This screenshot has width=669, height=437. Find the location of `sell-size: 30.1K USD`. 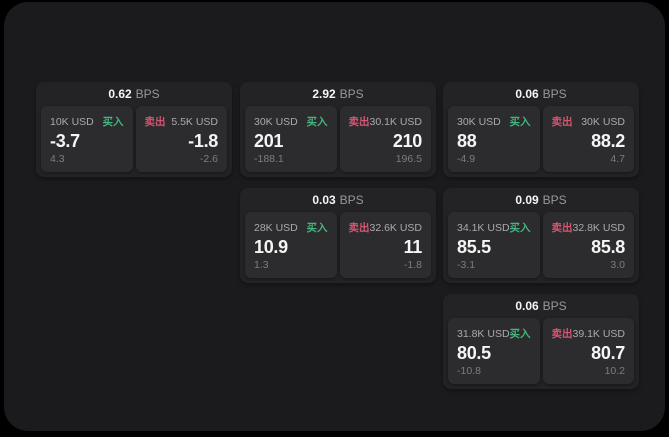

sell-size: 30.1K USD is located at coordinates (396, 122).